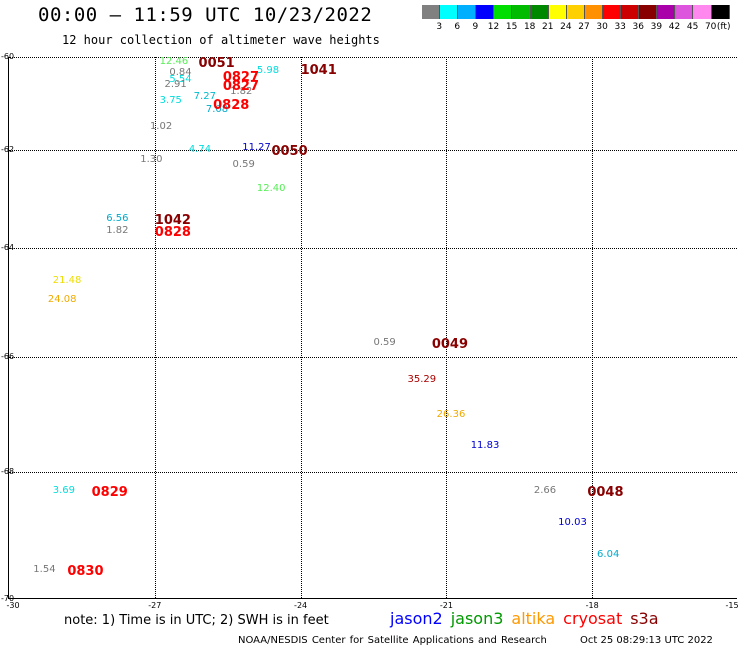 This screenshot has height=650, width=740. I want to click on pass-time-label: 1042, so click(172, 220).